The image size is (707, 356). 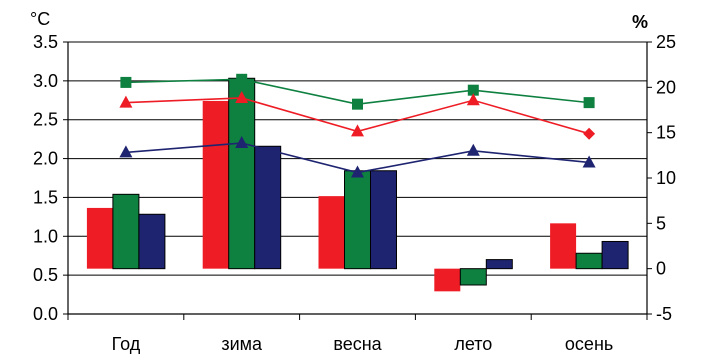 I want to click on category-label: Год, so click(x=126, y=344).